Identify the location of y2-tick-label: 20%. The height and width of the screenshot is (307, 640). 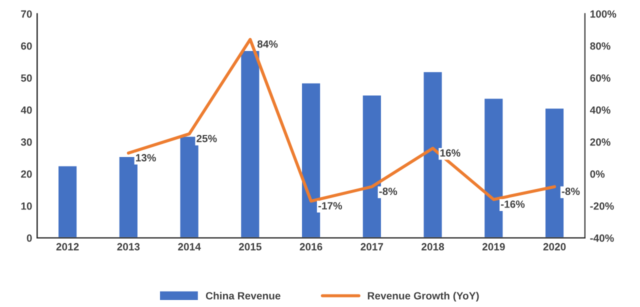
(600, 142).